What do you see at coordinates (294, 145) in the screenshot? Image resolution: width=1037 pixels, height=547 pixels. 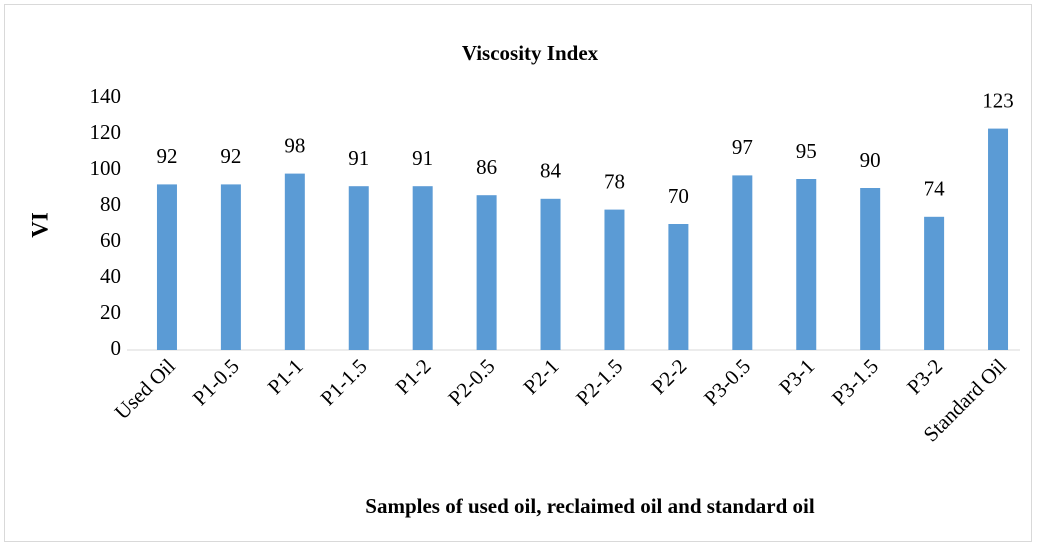 I see `data-label: 98` at bounding box center [294, 145].